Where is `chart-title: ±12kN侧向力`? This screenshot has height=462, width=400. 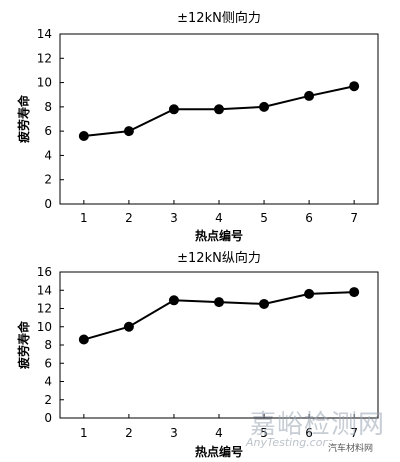
chart-title: ±12kN侧向力 is located at coordinates (219, 18).